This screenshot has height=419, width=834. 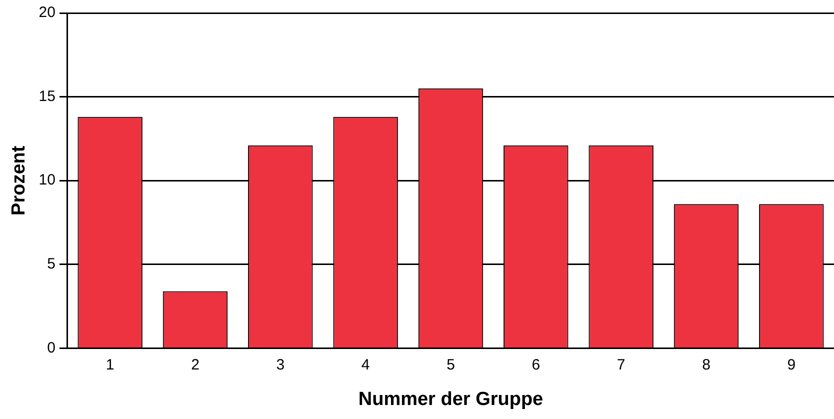 What do you see at coordinates (47, 180) in the screenshot?
I see `y-tick-label: 10` at bounding box center [47, 180].